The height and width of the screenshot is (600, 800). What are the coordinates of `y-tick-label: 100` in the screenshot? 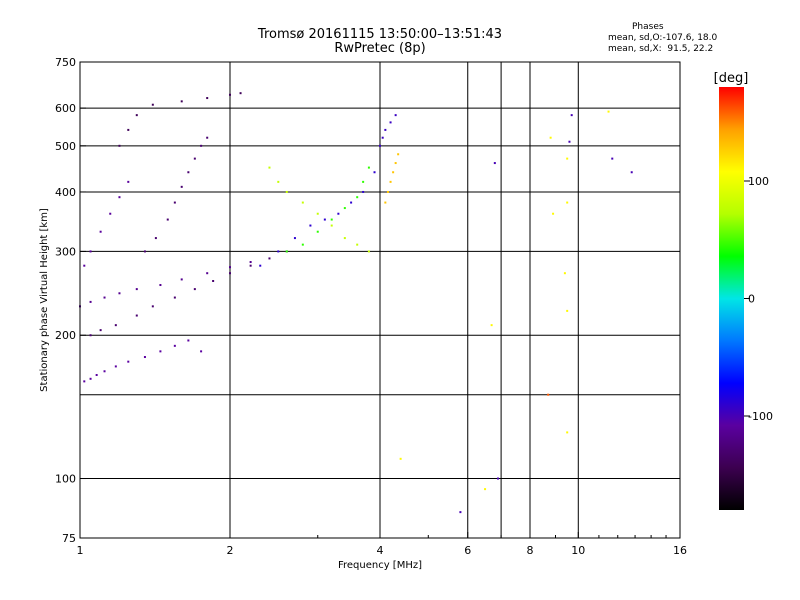 It's located at (65, 479).